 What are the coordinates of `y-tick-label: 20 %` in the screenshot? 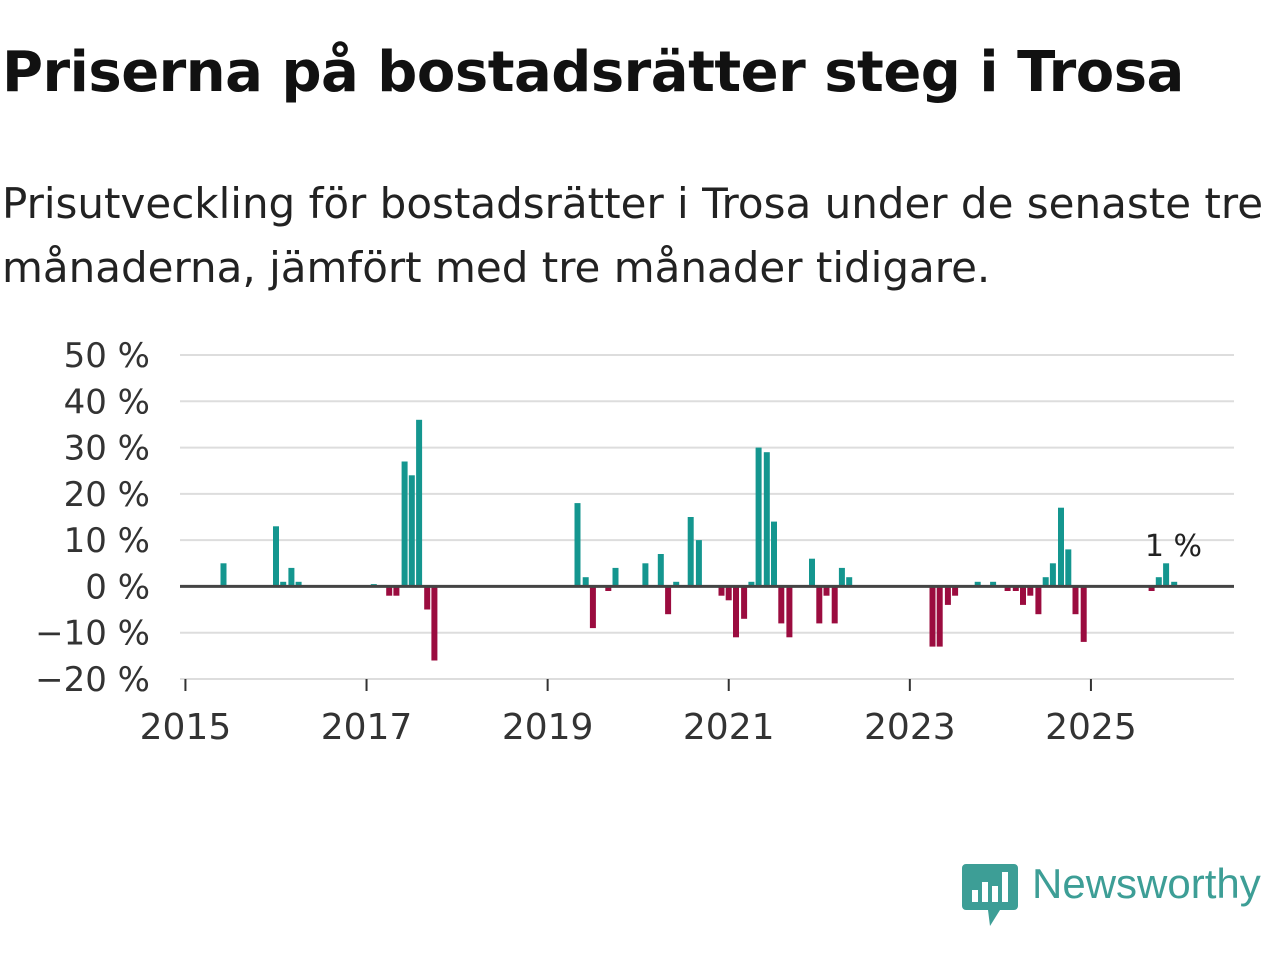 It's located at (107, 495).